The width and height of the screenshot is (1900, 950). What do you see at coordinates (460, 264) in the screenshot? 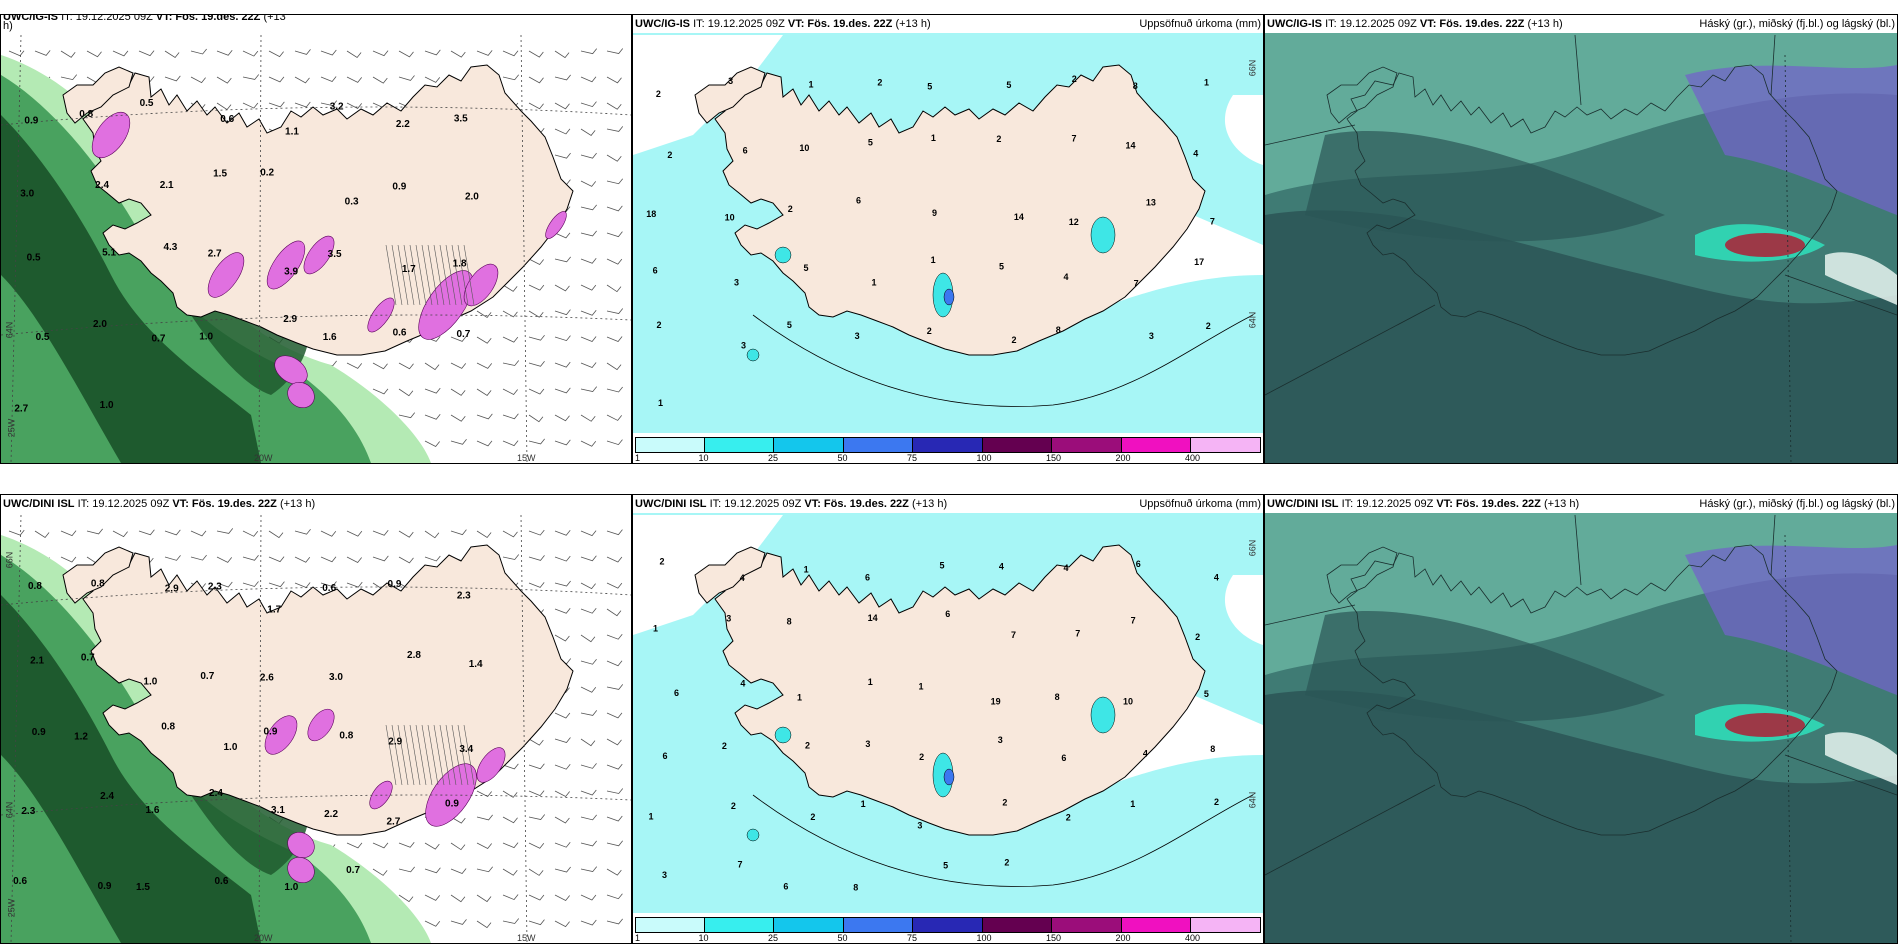
I see `snowfall-value: 1.8` at bounding box center [460, 264].